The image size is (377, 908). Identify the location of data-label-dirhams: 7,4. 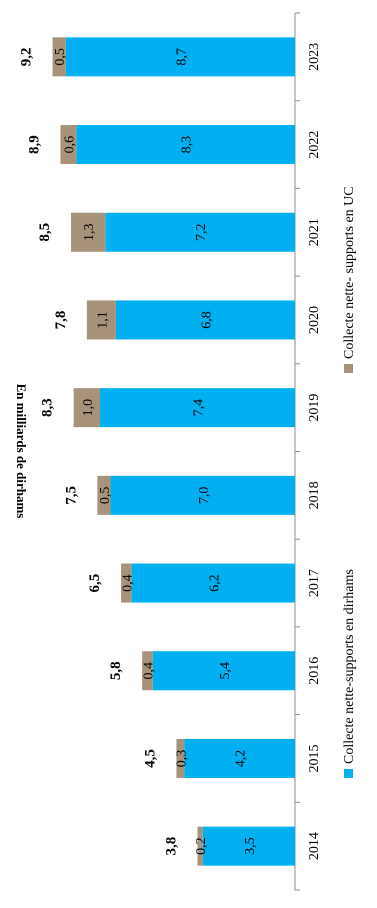
(199, 408).